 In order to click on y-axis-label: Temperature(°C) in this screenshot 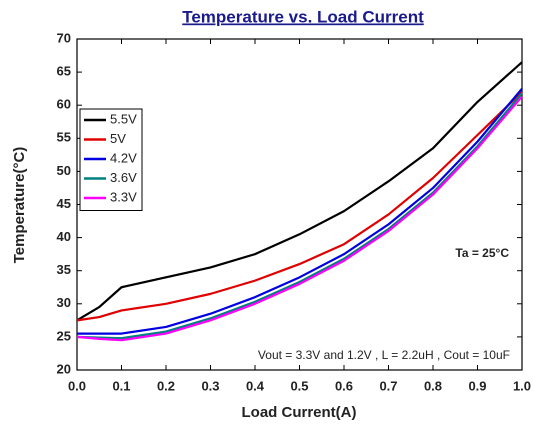, I will do `click(19, 205)`.